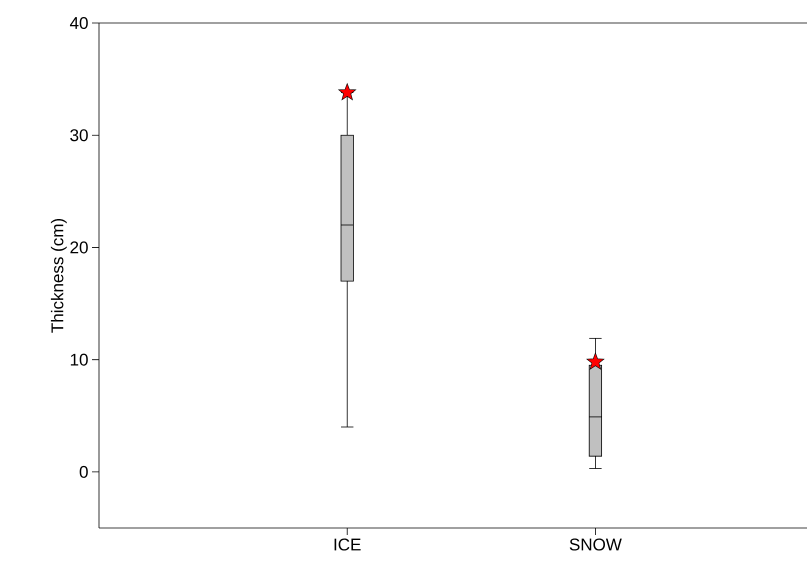 This screenshot has height=569, width=807. What do you see at coordinates (58, 275) in the screenshot?
I see `y-axis-title: Thickness (cm)` at bounding box center [58, 275].